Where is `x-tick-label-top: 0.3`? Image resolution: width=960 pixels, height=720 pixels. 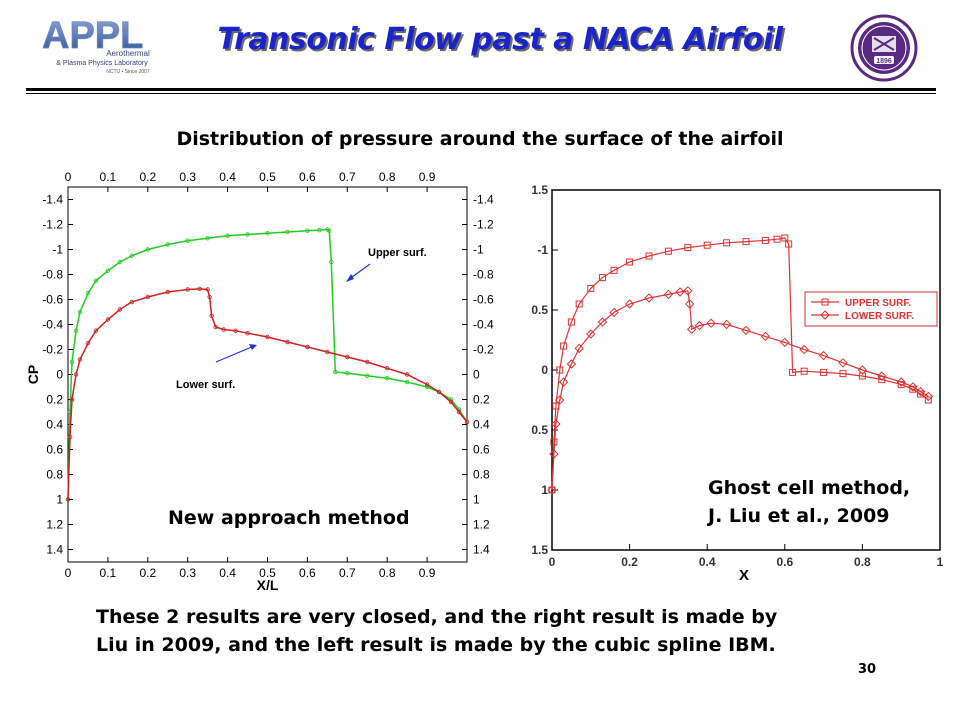 x-tick-label-top: 0.3 is located at coordinates (187, 177).